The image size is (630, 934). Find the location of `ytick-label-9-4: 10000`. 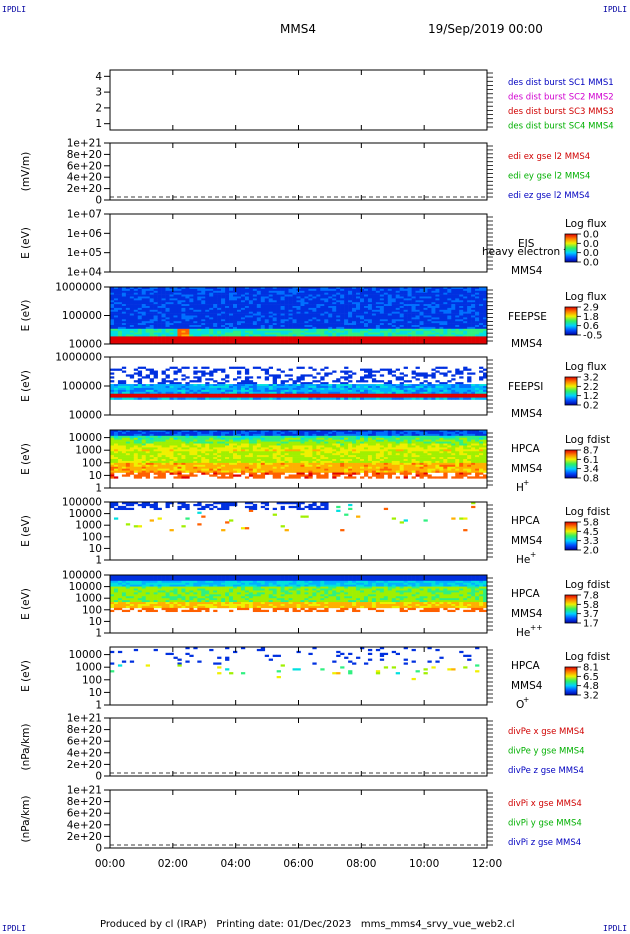

ytick-label-9-4: 10000 is located at coordinates (85, 655).